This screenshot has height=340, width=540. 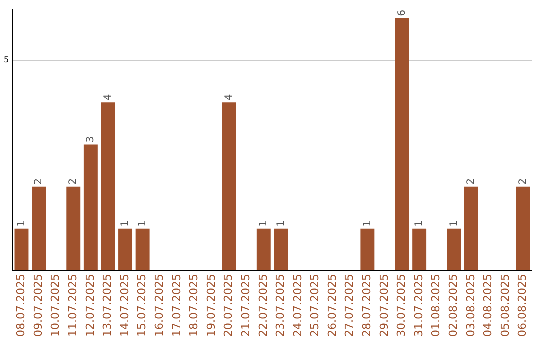 What do you see at coordinates (332, 306) in the screenshot?
I see `x-tick-label: 26.07.2025` at bounding box center [332, 306].